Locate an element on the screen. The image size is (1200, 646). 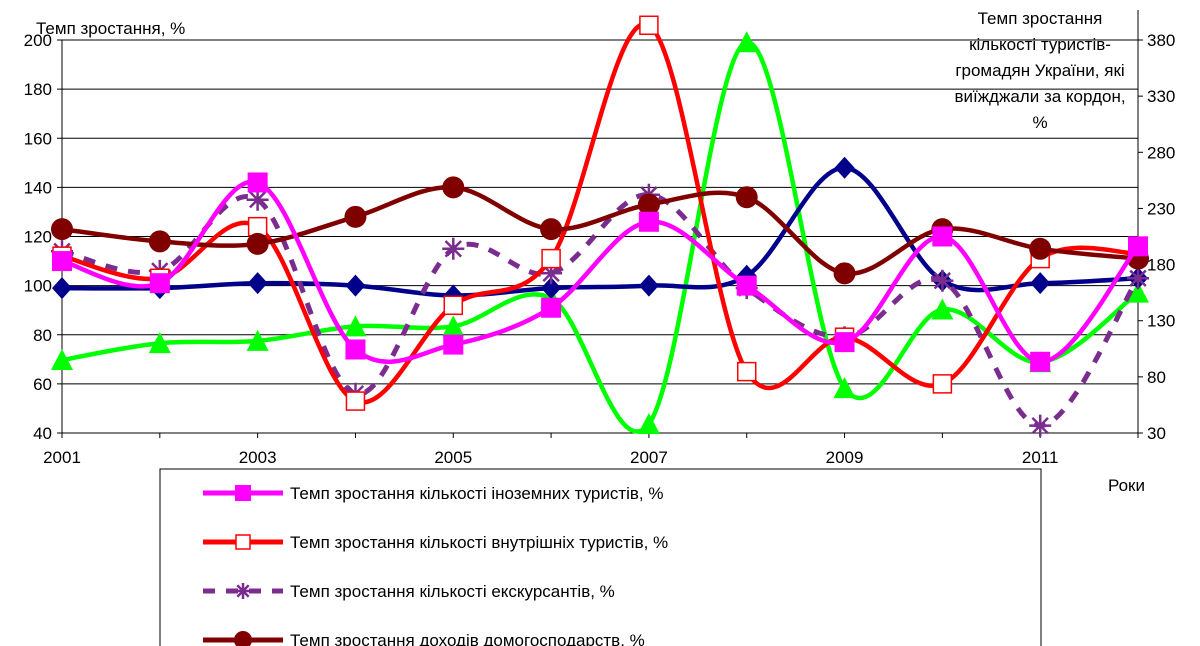
x-tick-label: 2009 is located at coordinates (845, 457).